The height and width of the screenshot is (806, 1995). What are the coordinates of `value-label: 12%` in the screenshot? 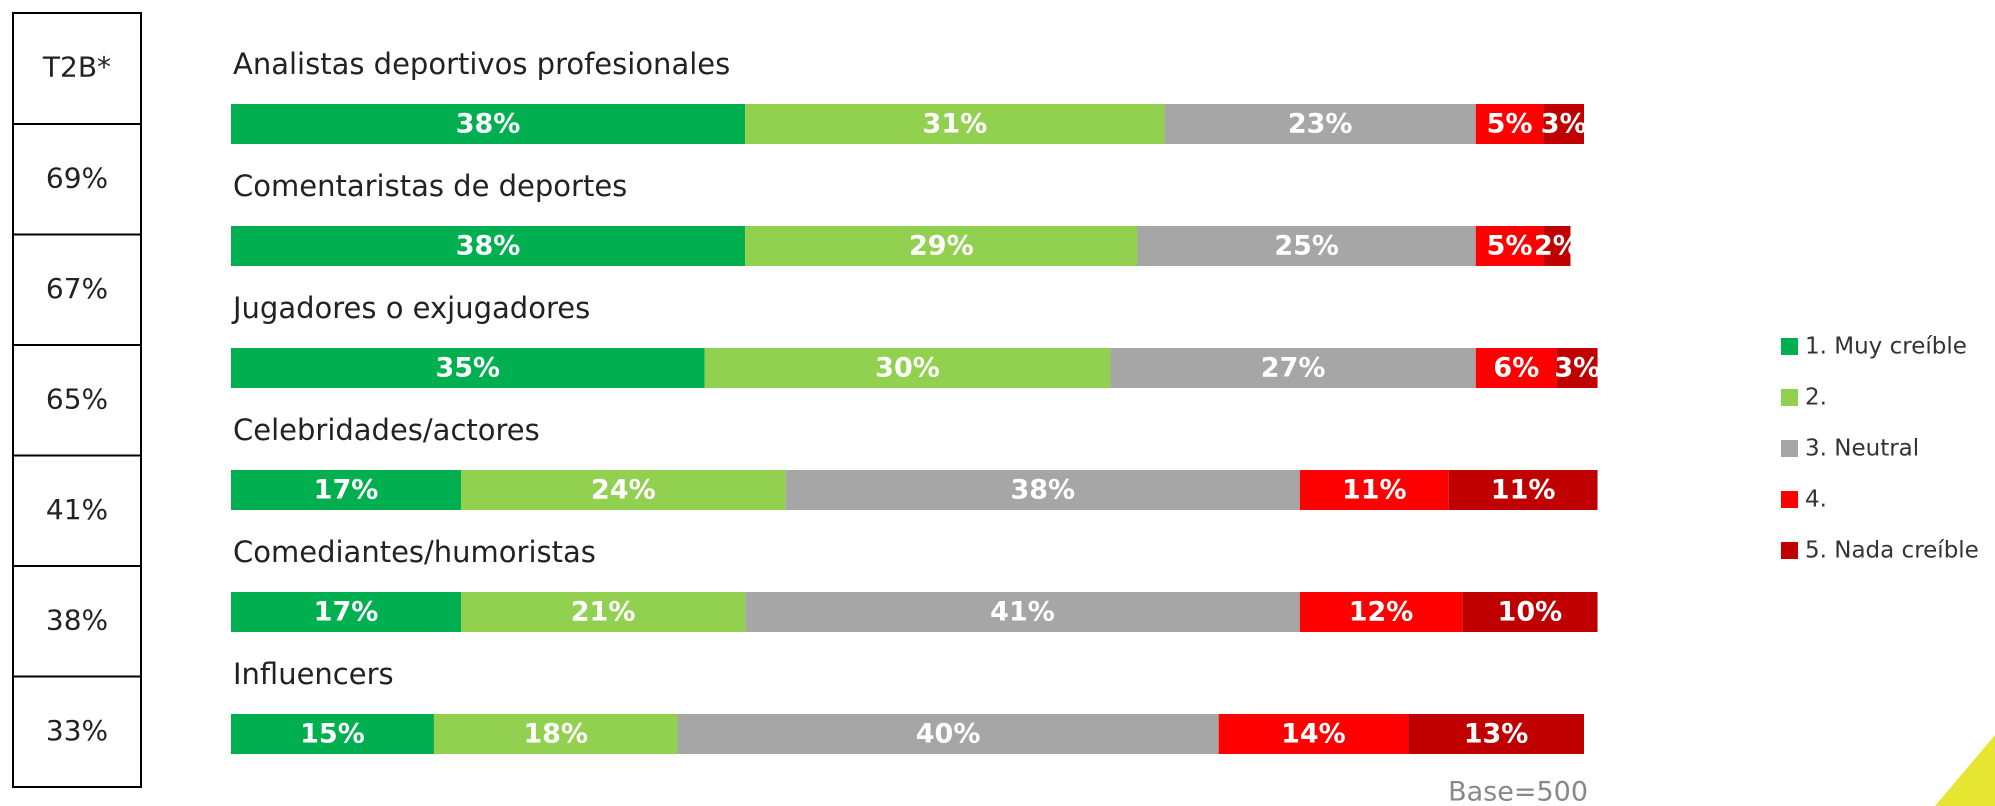 It's located at (1381, 612).